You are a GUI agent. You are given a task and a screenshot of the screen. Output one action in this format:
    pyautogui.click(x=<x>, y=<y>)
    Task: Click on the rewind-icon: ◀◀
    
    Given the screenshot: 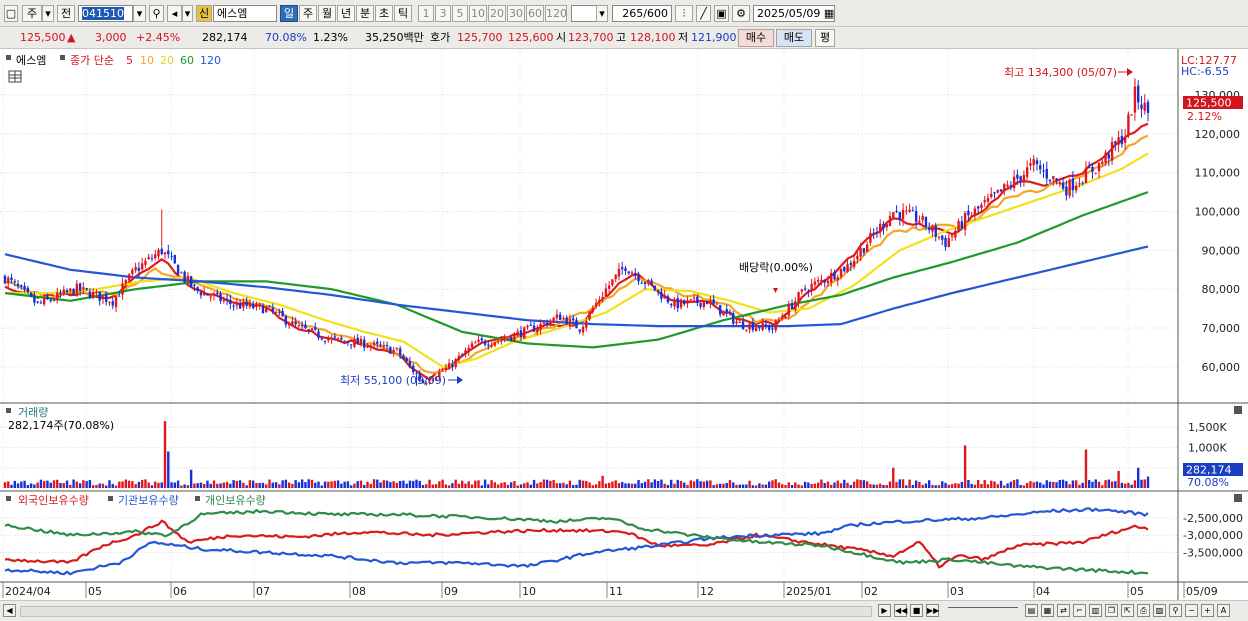 What is the action you would take?
    pyautogui.click(x=900, y=610)
    